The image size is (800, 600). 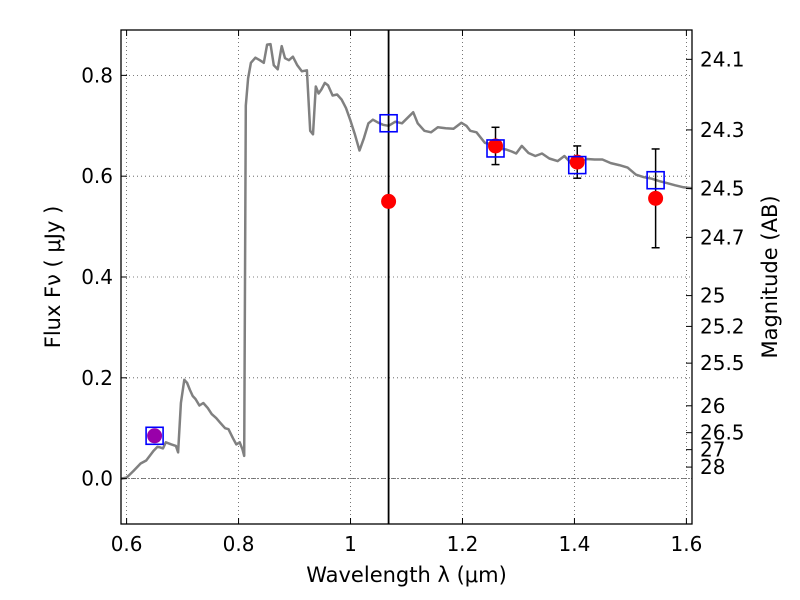 What do you see at coordinates (53, 277) in the screenshot?
I see `y-axis-label: Flux Fν ( μJy )` at bounding box center [53, 277].